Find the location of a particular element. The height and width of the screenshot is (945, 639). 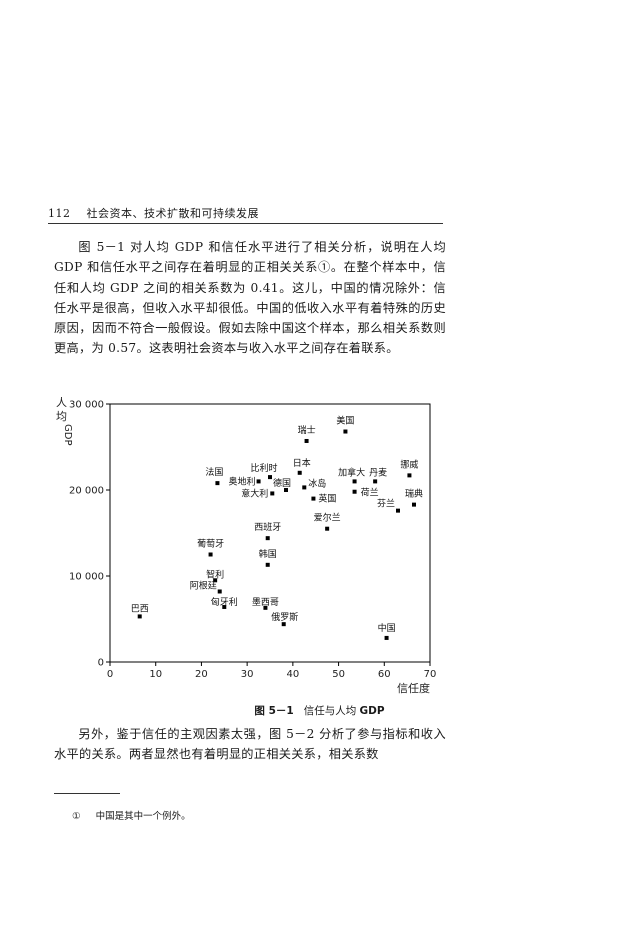

y-tick-label: 10 000 is located at coordinates (86, 577).